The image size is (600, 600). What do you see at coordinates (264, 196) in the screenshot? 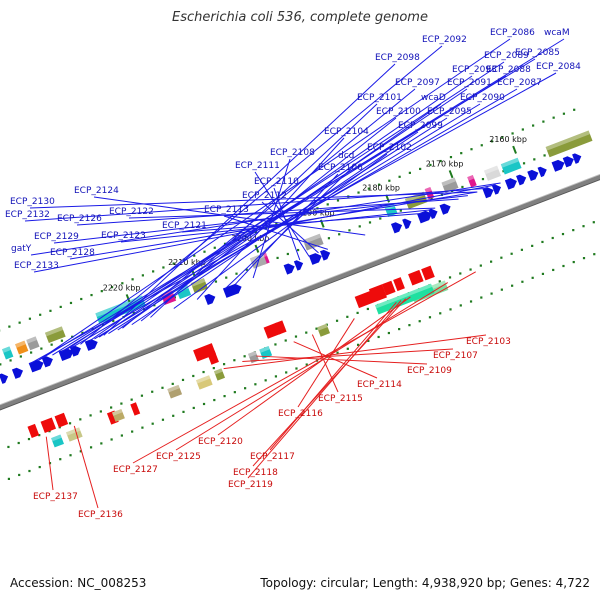
I see `gene-label-top: ECP_2112` at bounding box center [264, 196].